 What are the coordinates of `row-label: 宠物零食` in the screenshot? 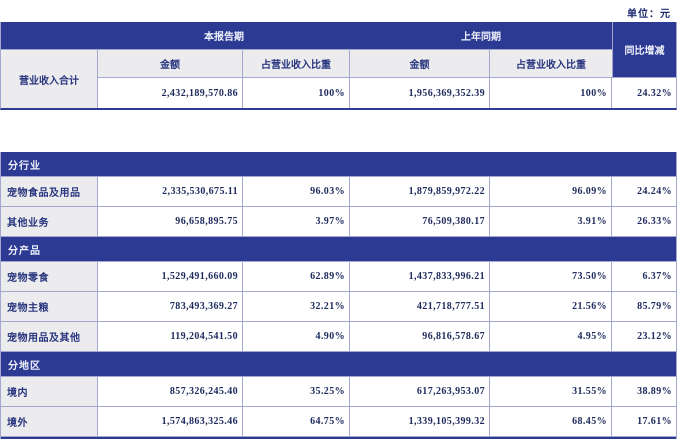 It's located at (49, 277).